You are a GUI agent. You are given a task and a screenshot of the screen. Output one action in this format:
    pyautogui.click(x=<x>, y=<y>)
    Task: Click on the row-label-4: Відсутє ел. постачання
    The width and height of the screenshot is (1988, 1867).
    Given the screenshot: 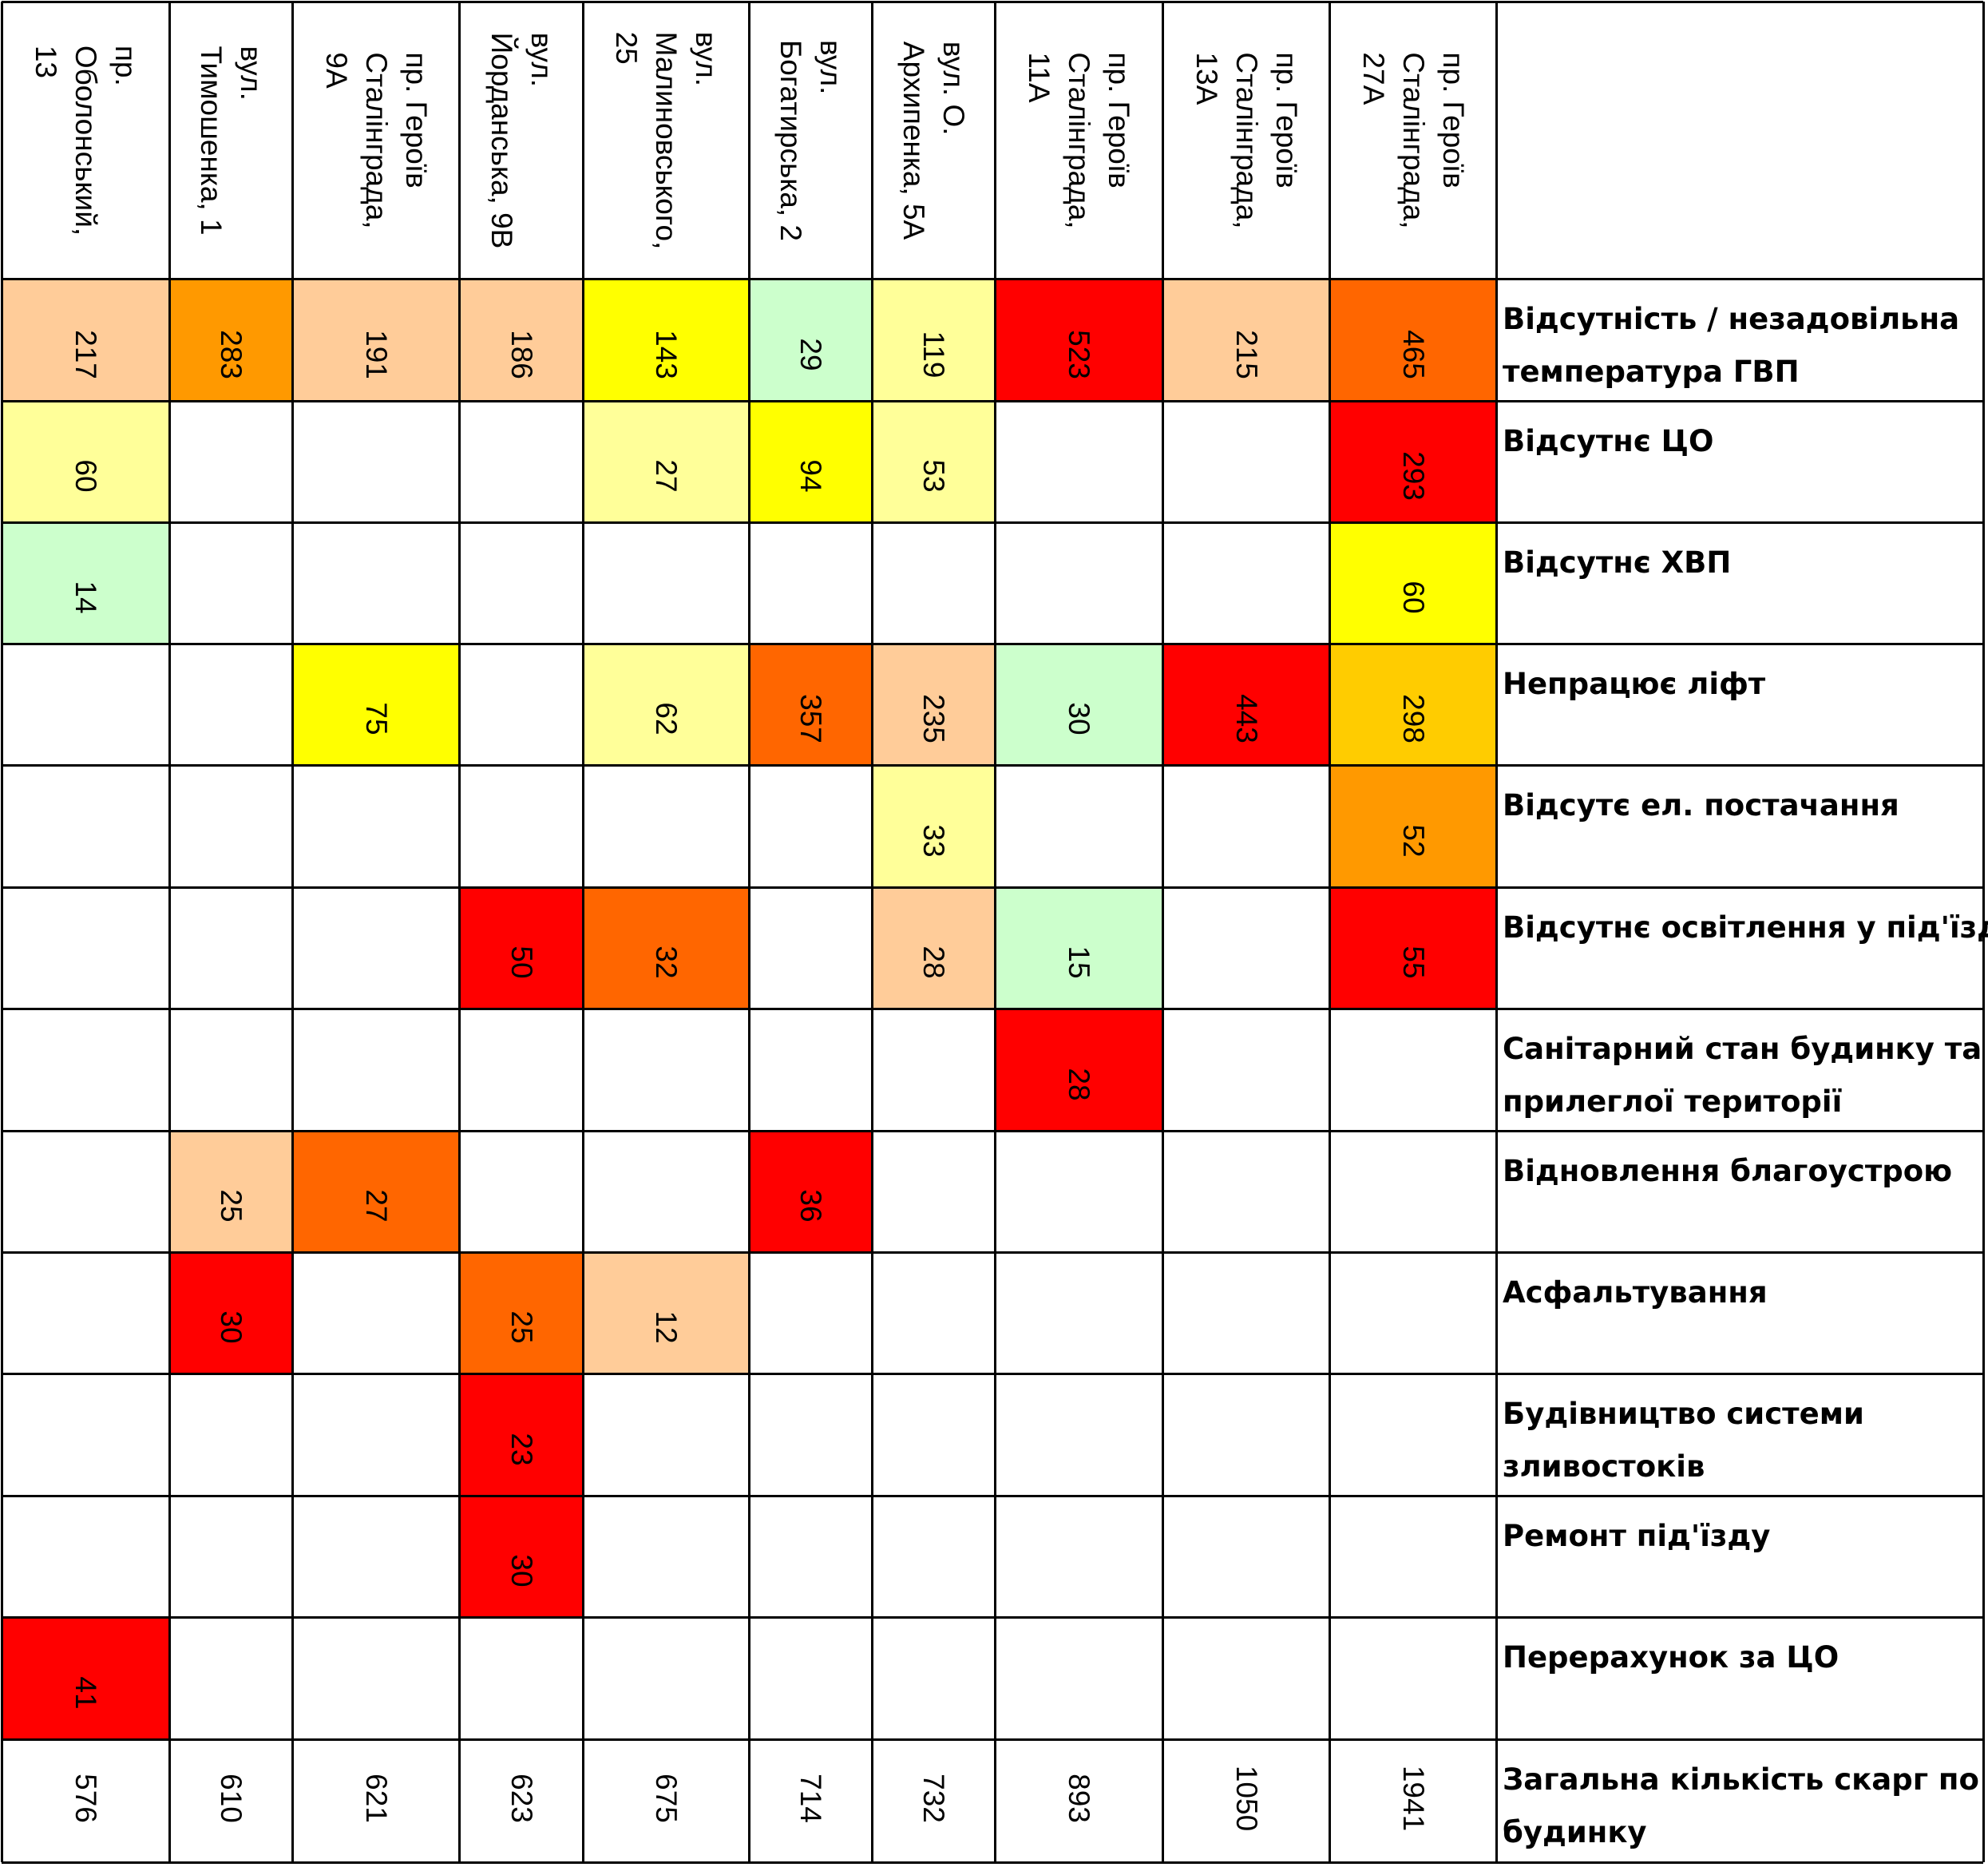 What is the action you would take?
    pyautogui.click(x=1743, y=826)
    